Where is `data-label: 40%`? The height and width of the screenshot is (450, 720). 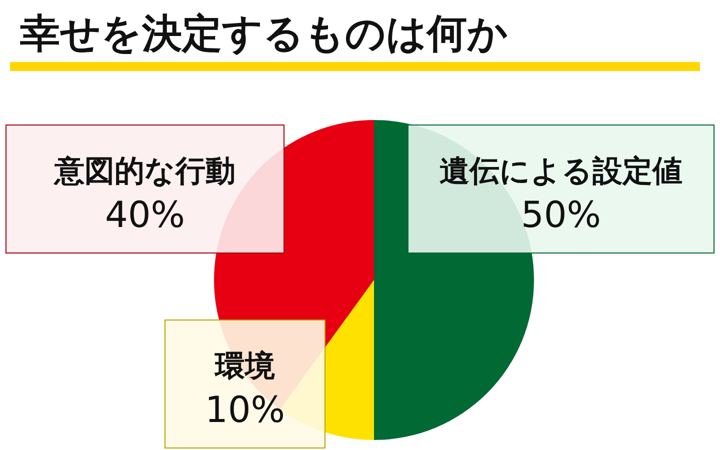 data-label: 40% is located at coordinates (145, 215).